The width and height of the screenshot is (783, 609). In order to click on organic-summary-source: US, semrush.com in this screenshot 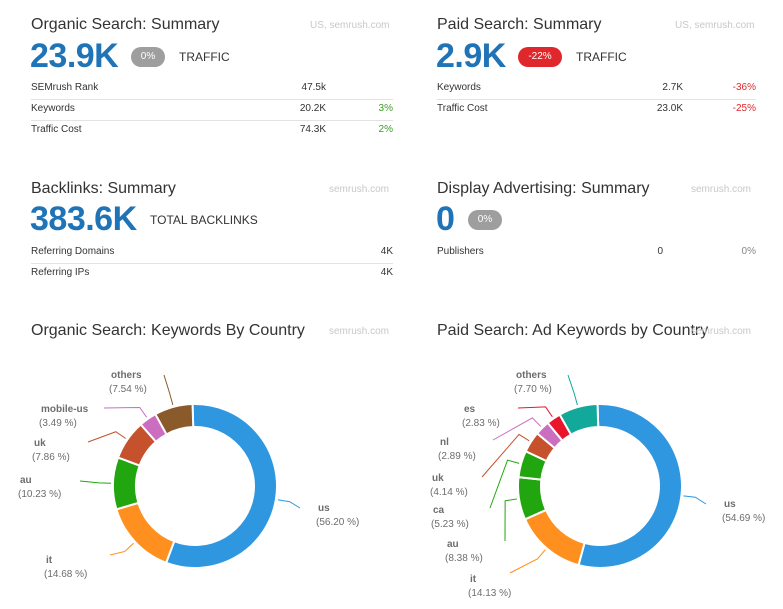, I will do `click(350, 25)`.